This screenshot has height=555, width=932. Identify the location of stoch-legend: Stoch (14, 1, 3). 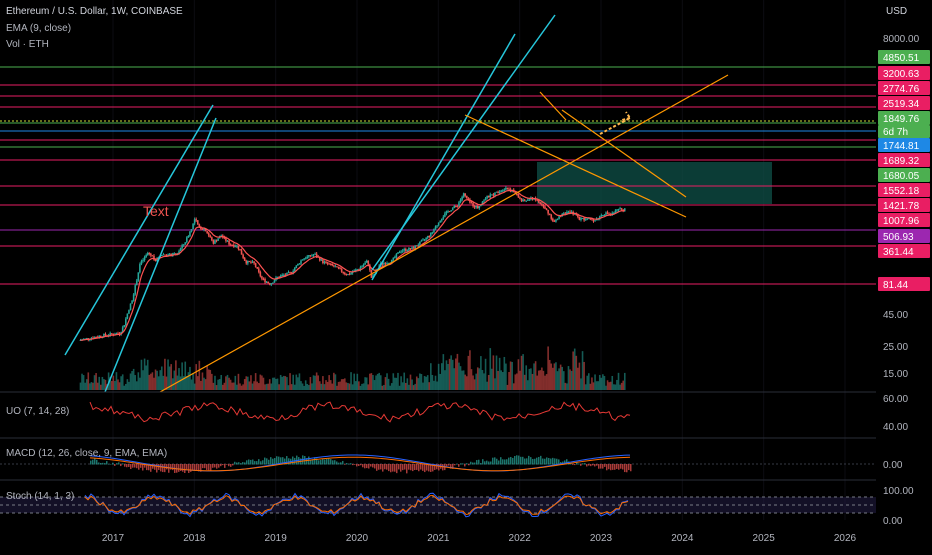
(40, 496).